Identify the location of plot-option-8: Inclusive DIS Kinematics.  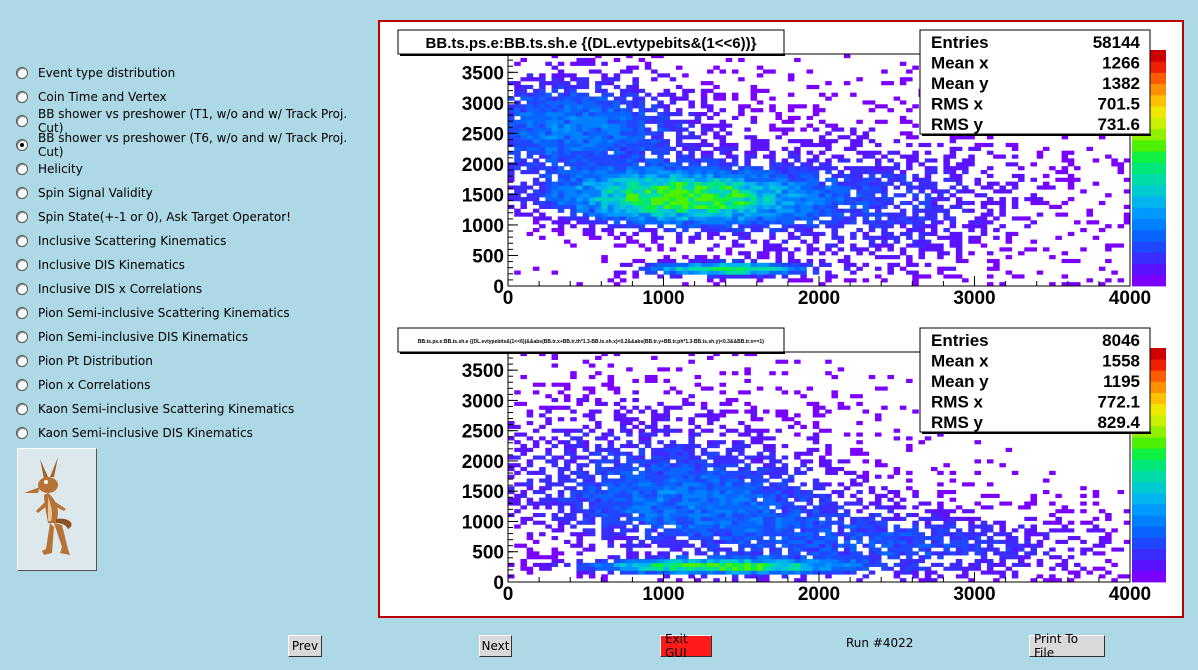
(196, 265).